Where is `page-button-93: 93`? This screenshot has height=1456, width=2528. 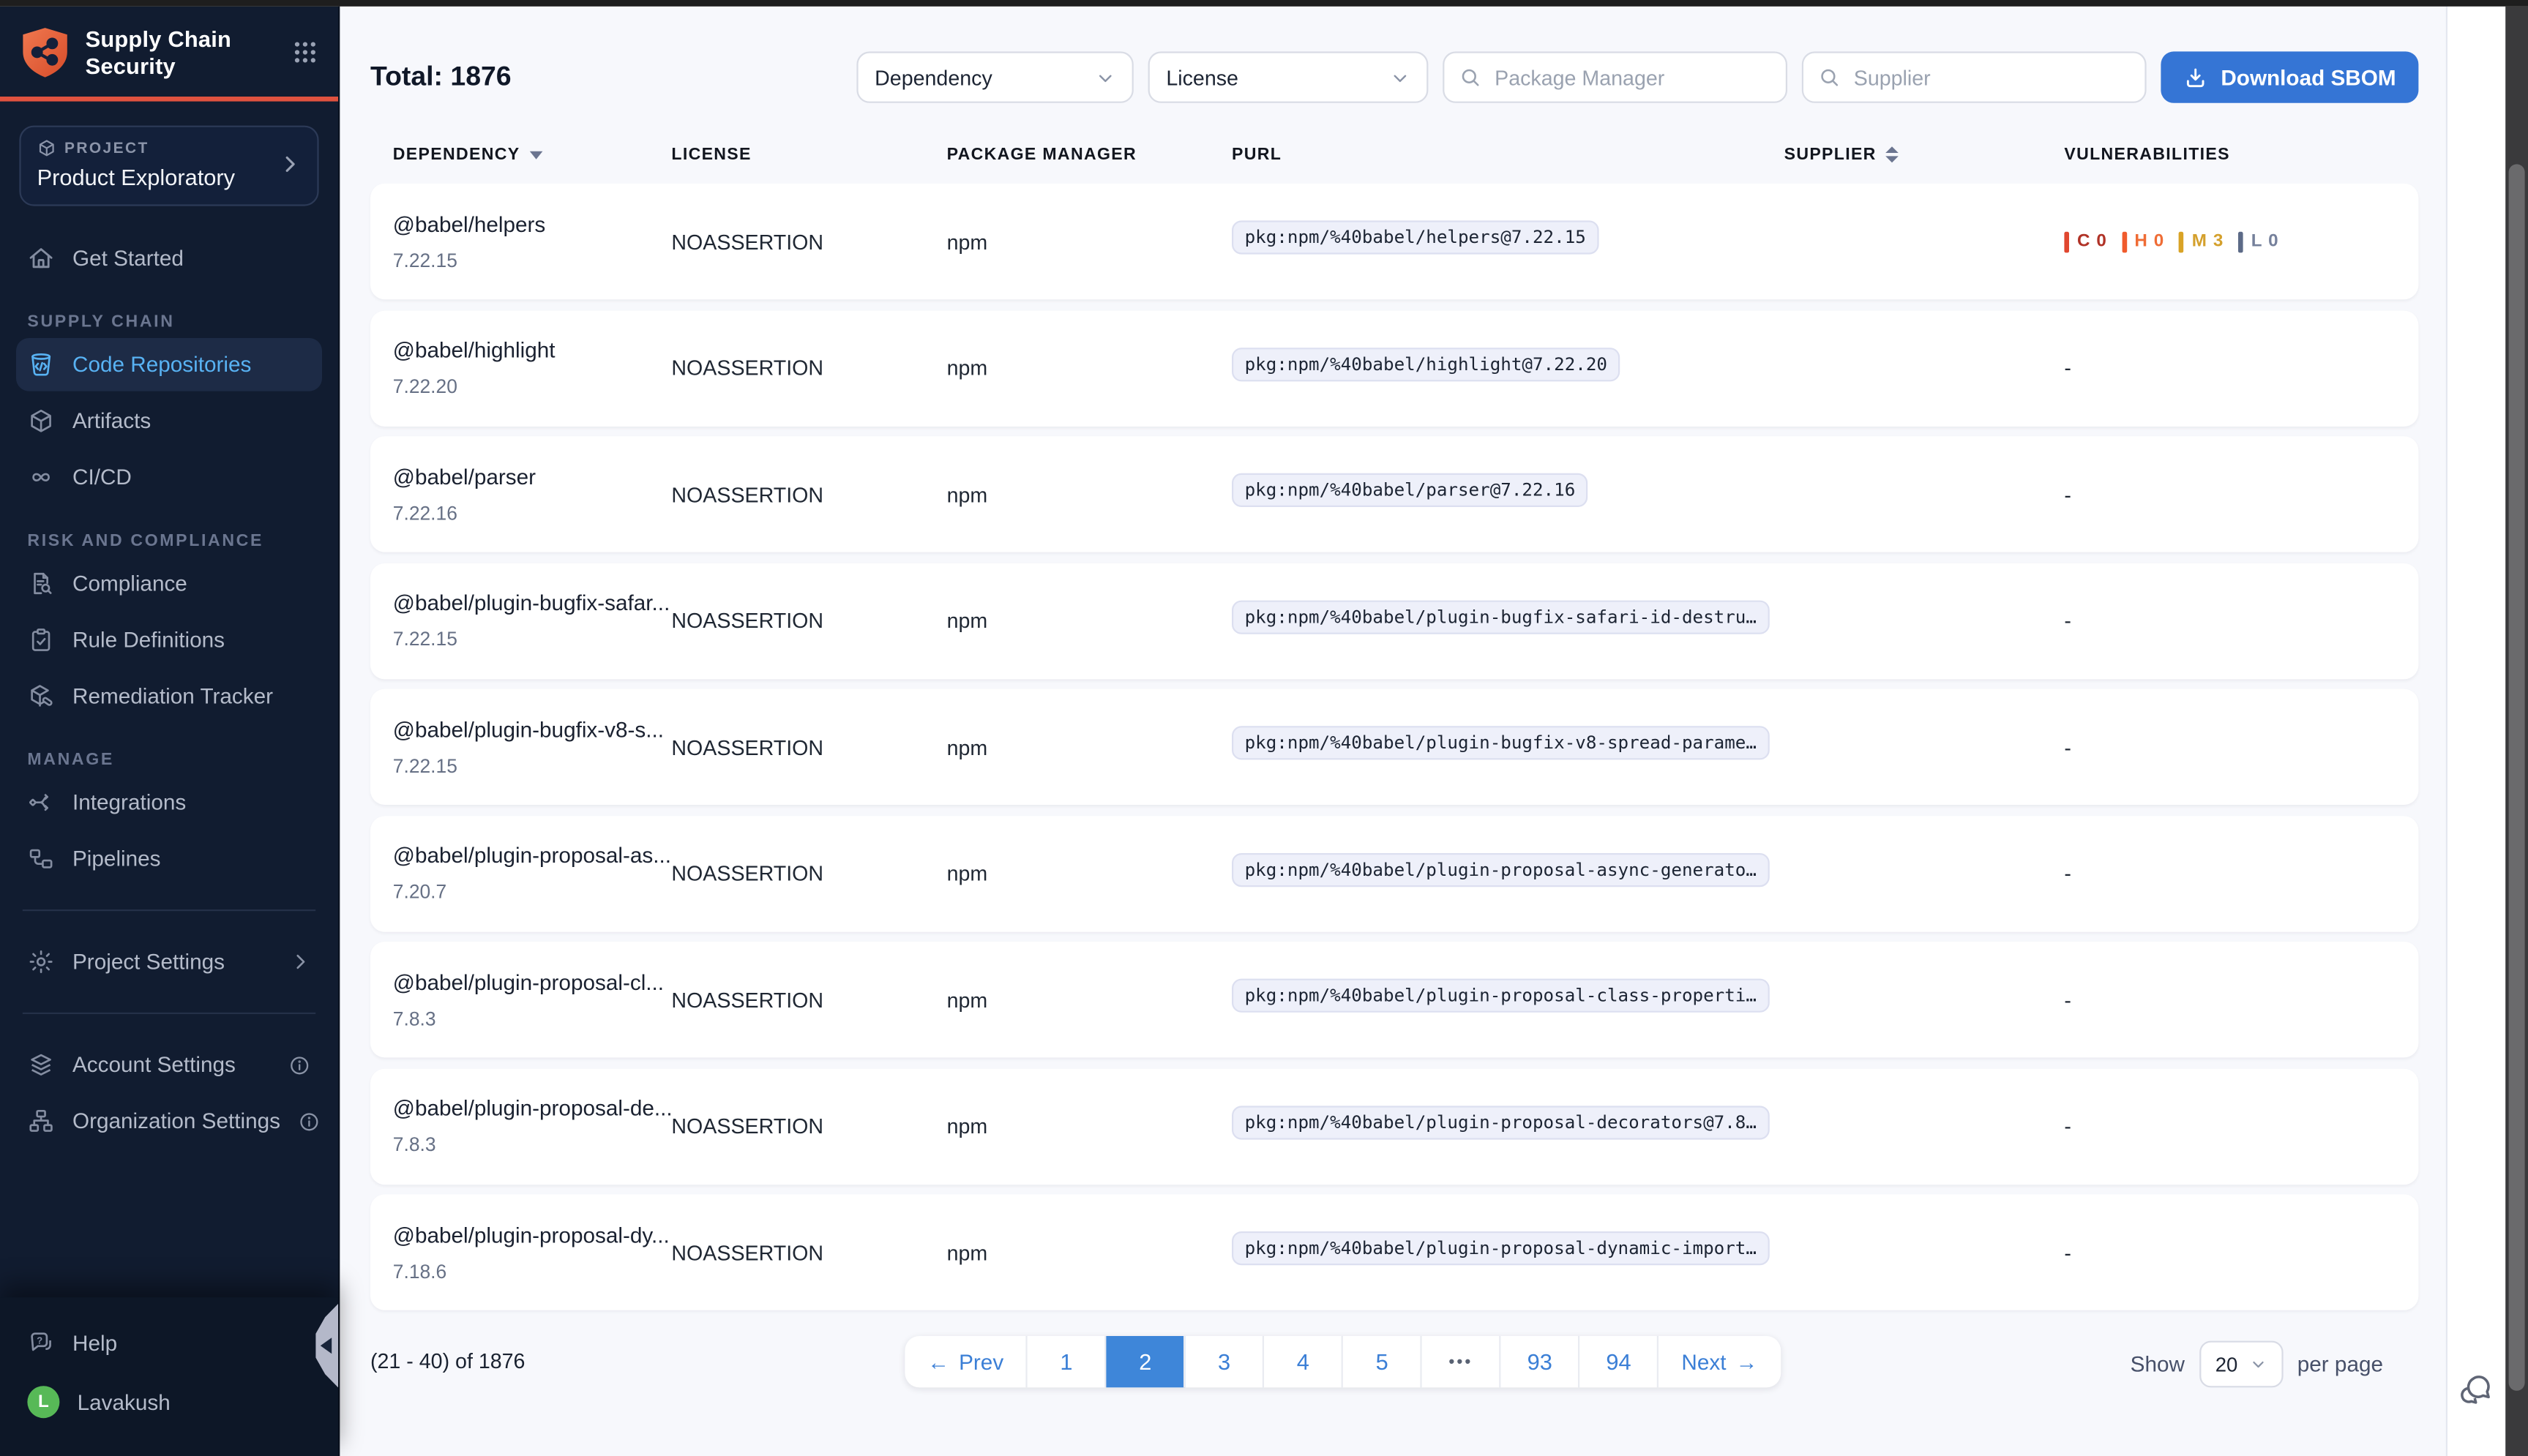 page-button-93: 93 is located at coordinates (1540, 1362).